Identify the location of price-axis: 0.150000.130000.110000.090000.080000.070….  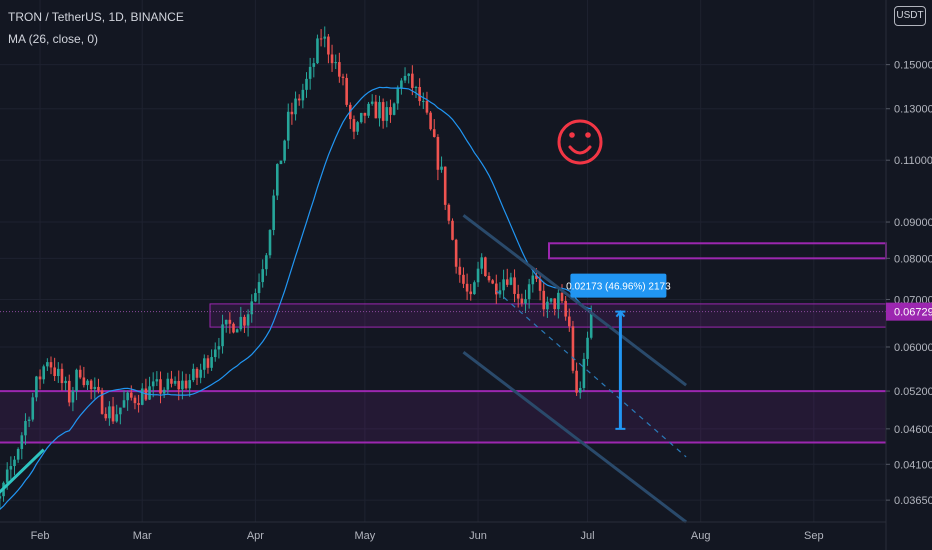
(908, 275).